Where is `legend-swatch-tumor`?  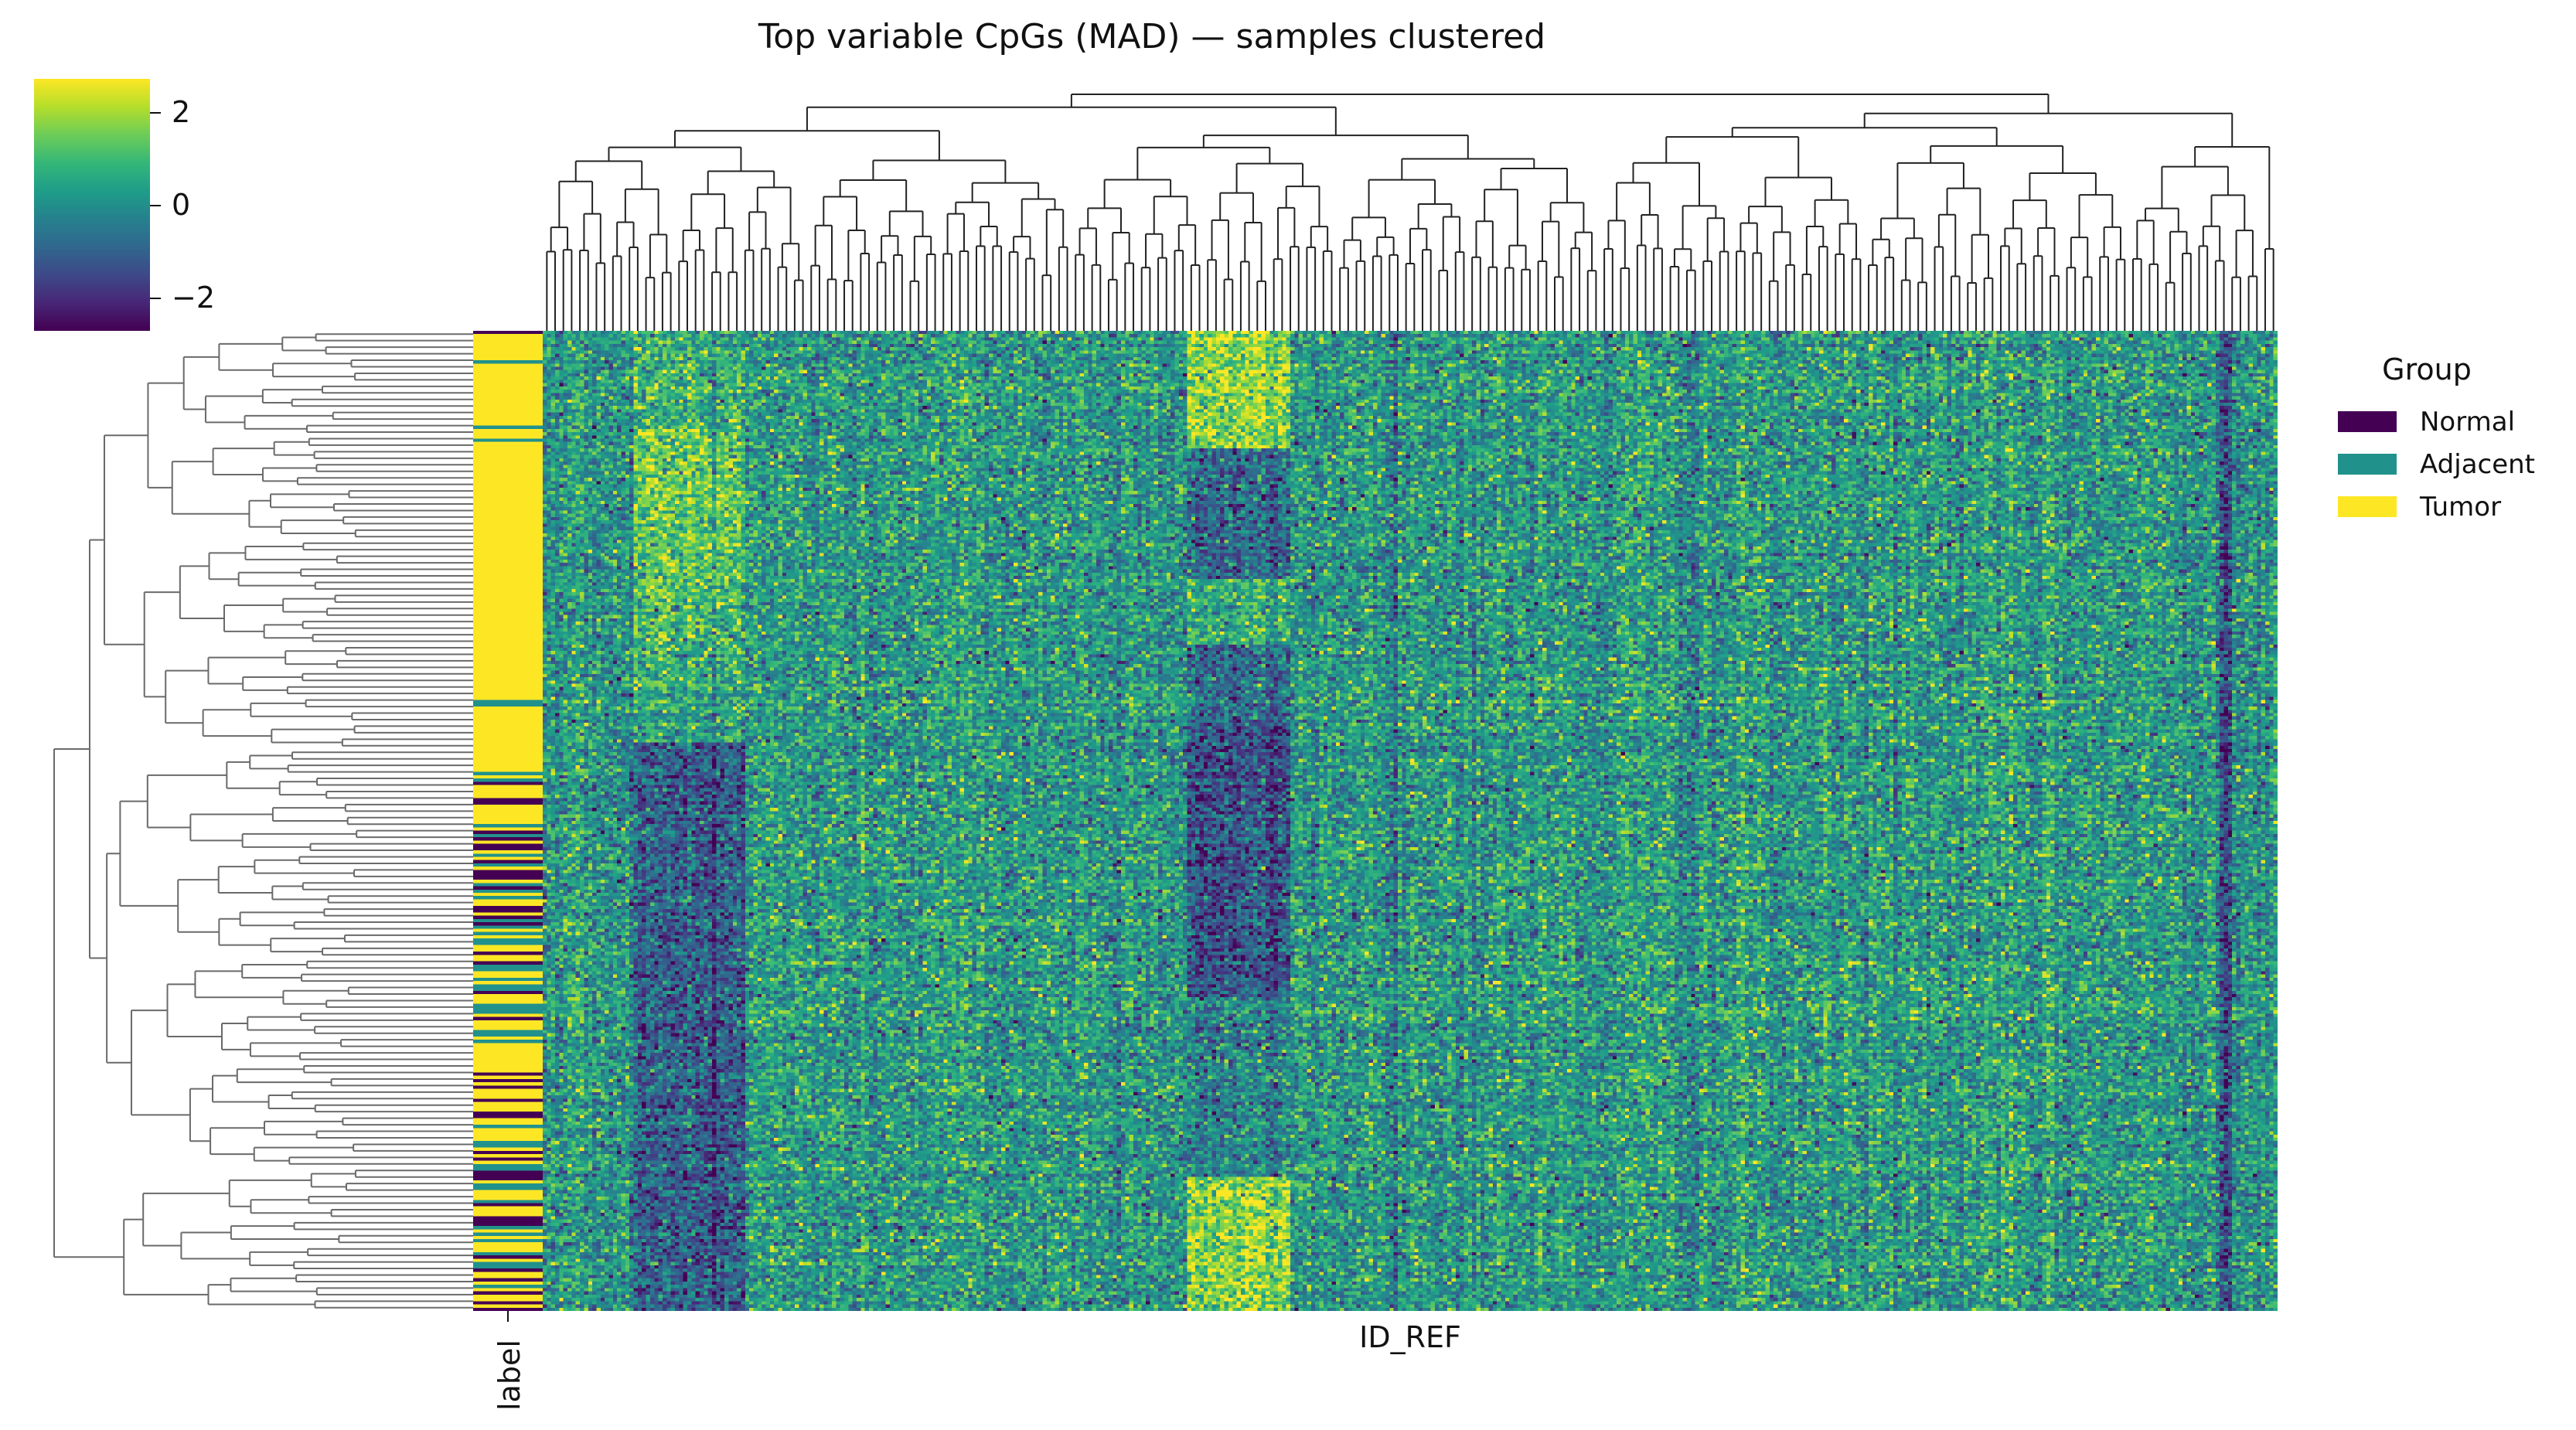 legend-swatch-tumor is located at coordinates (2367, 506).